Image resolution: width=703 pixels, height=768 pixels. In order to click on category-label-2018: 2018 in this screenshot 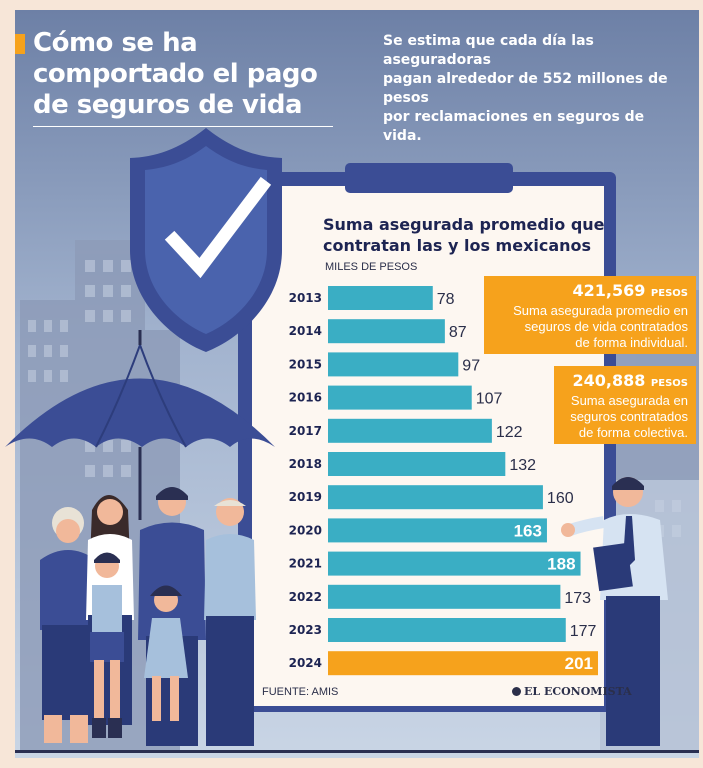, I will do `click(305, 464)`.